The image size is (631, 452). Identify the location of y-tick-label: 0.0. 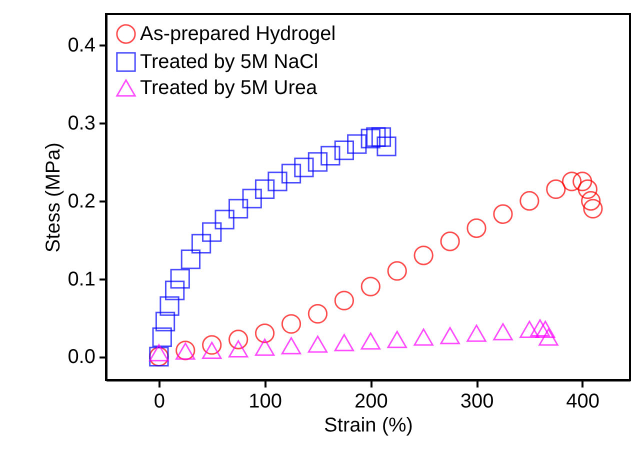
(82, 357).